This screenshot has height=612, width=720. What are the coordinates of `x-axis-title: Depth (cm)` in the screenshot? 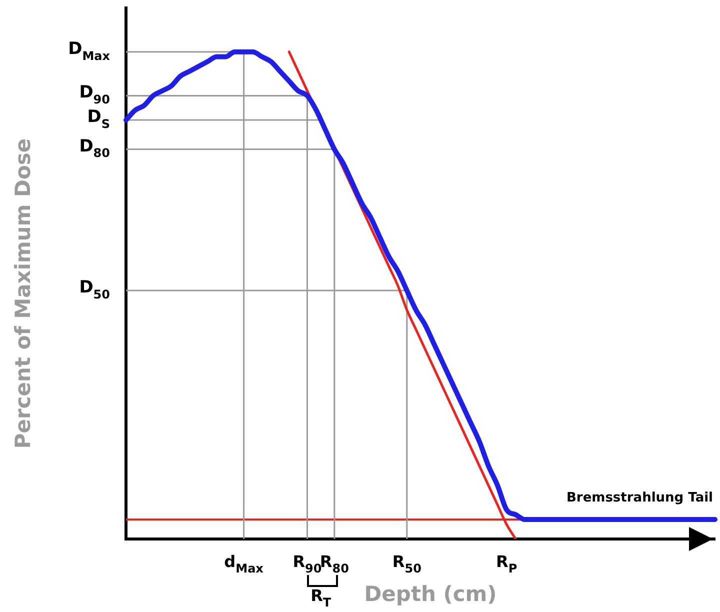 It's located at (430, 594).